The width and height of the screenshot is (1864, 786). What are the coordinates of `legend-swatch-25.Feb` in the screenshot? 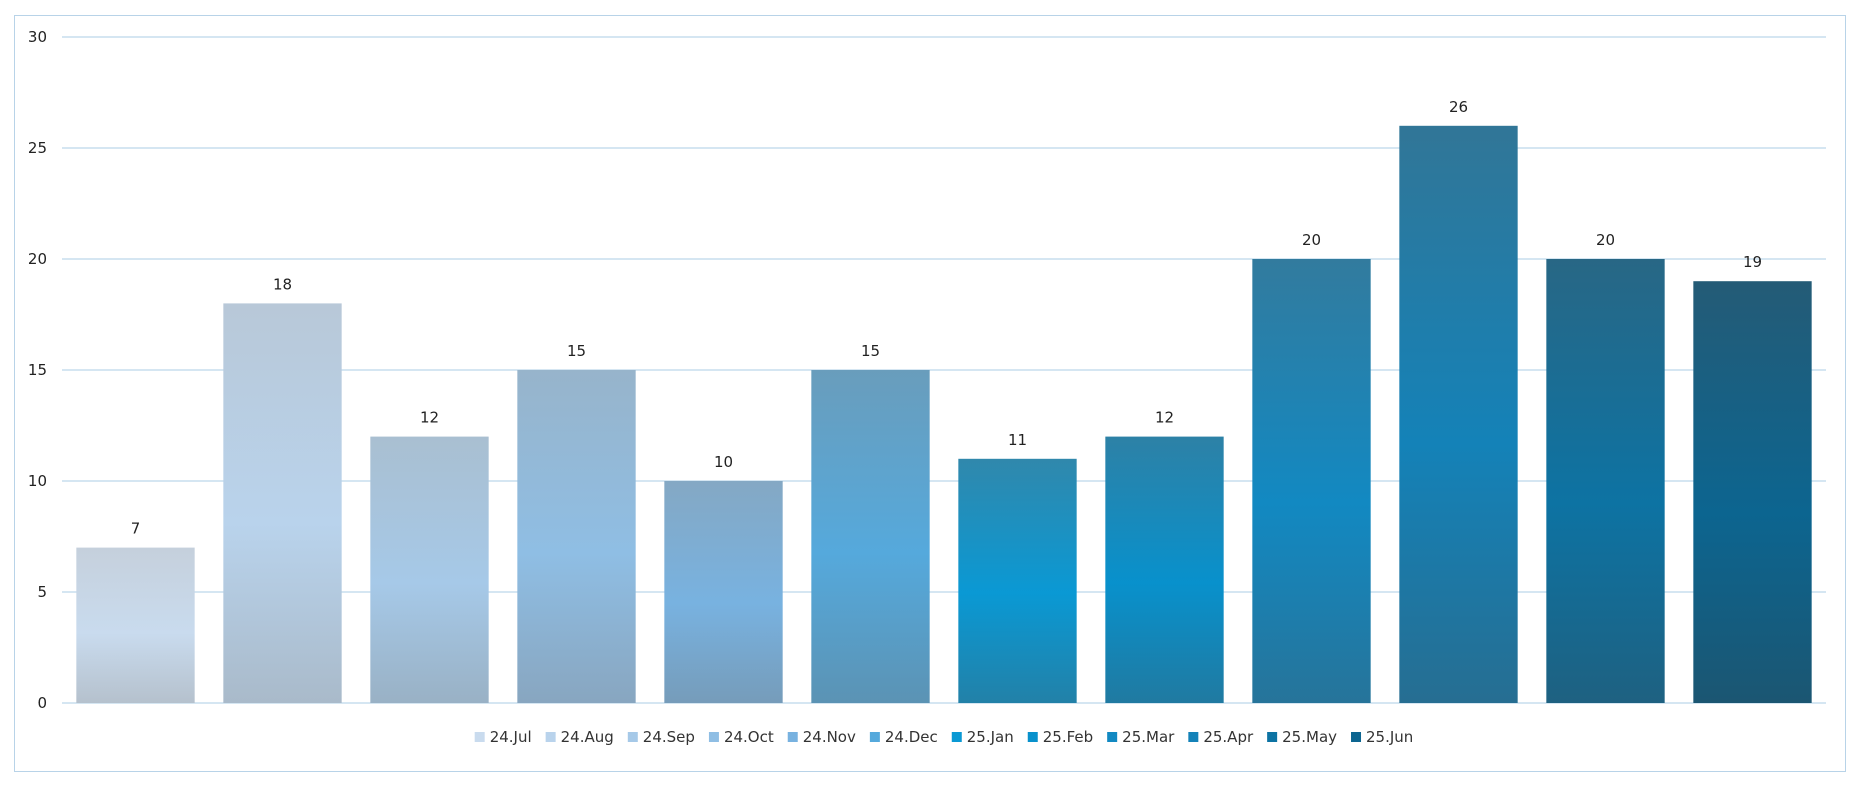 It's located at (1032, 737).